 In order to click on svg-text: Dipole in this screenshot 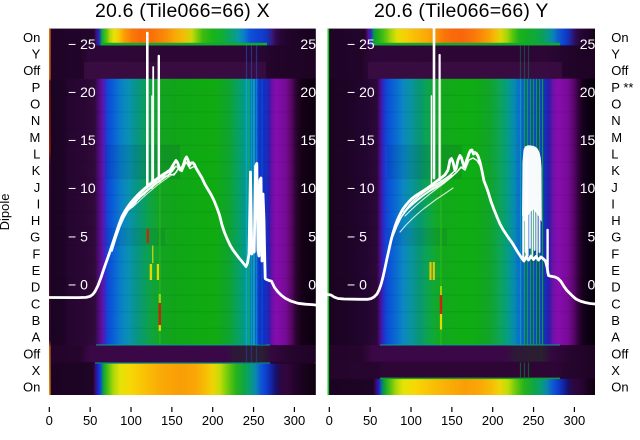, I will do `click(6, 212)`.